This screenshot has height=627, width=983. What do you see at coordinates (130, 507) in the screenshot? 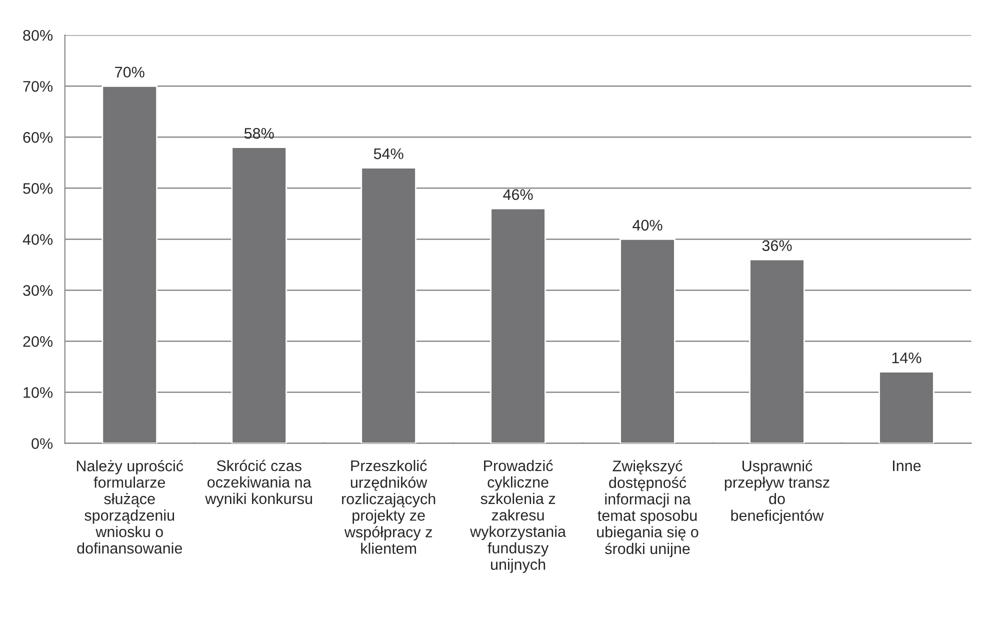
I see `x-tick-label: Należy uprościć formularze służące sporządzeniu wniosku o dofinansowanie` at bounding box center [130, 507].